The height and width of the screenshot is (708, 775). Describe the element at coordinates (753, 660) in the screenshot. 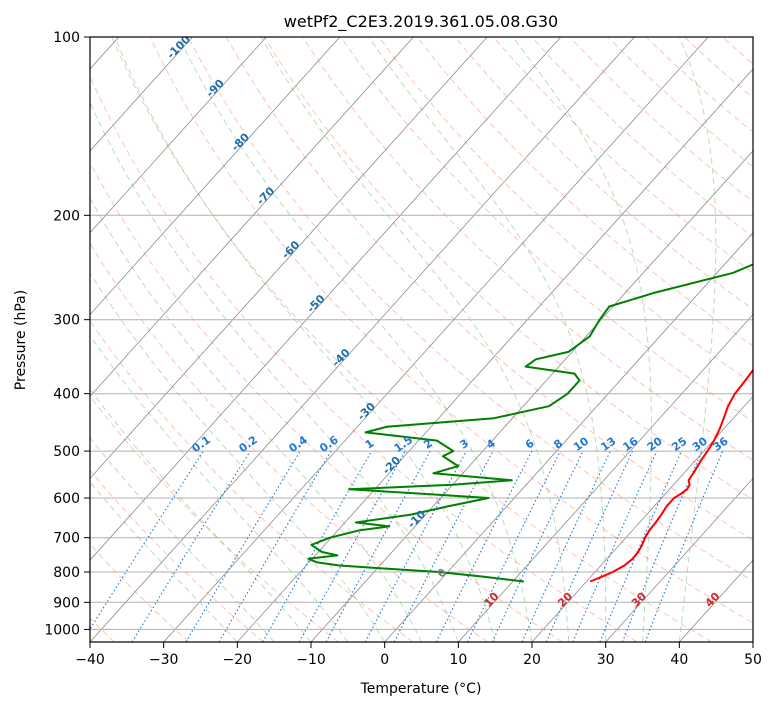

I see `x-tick-label: 50` at that location.